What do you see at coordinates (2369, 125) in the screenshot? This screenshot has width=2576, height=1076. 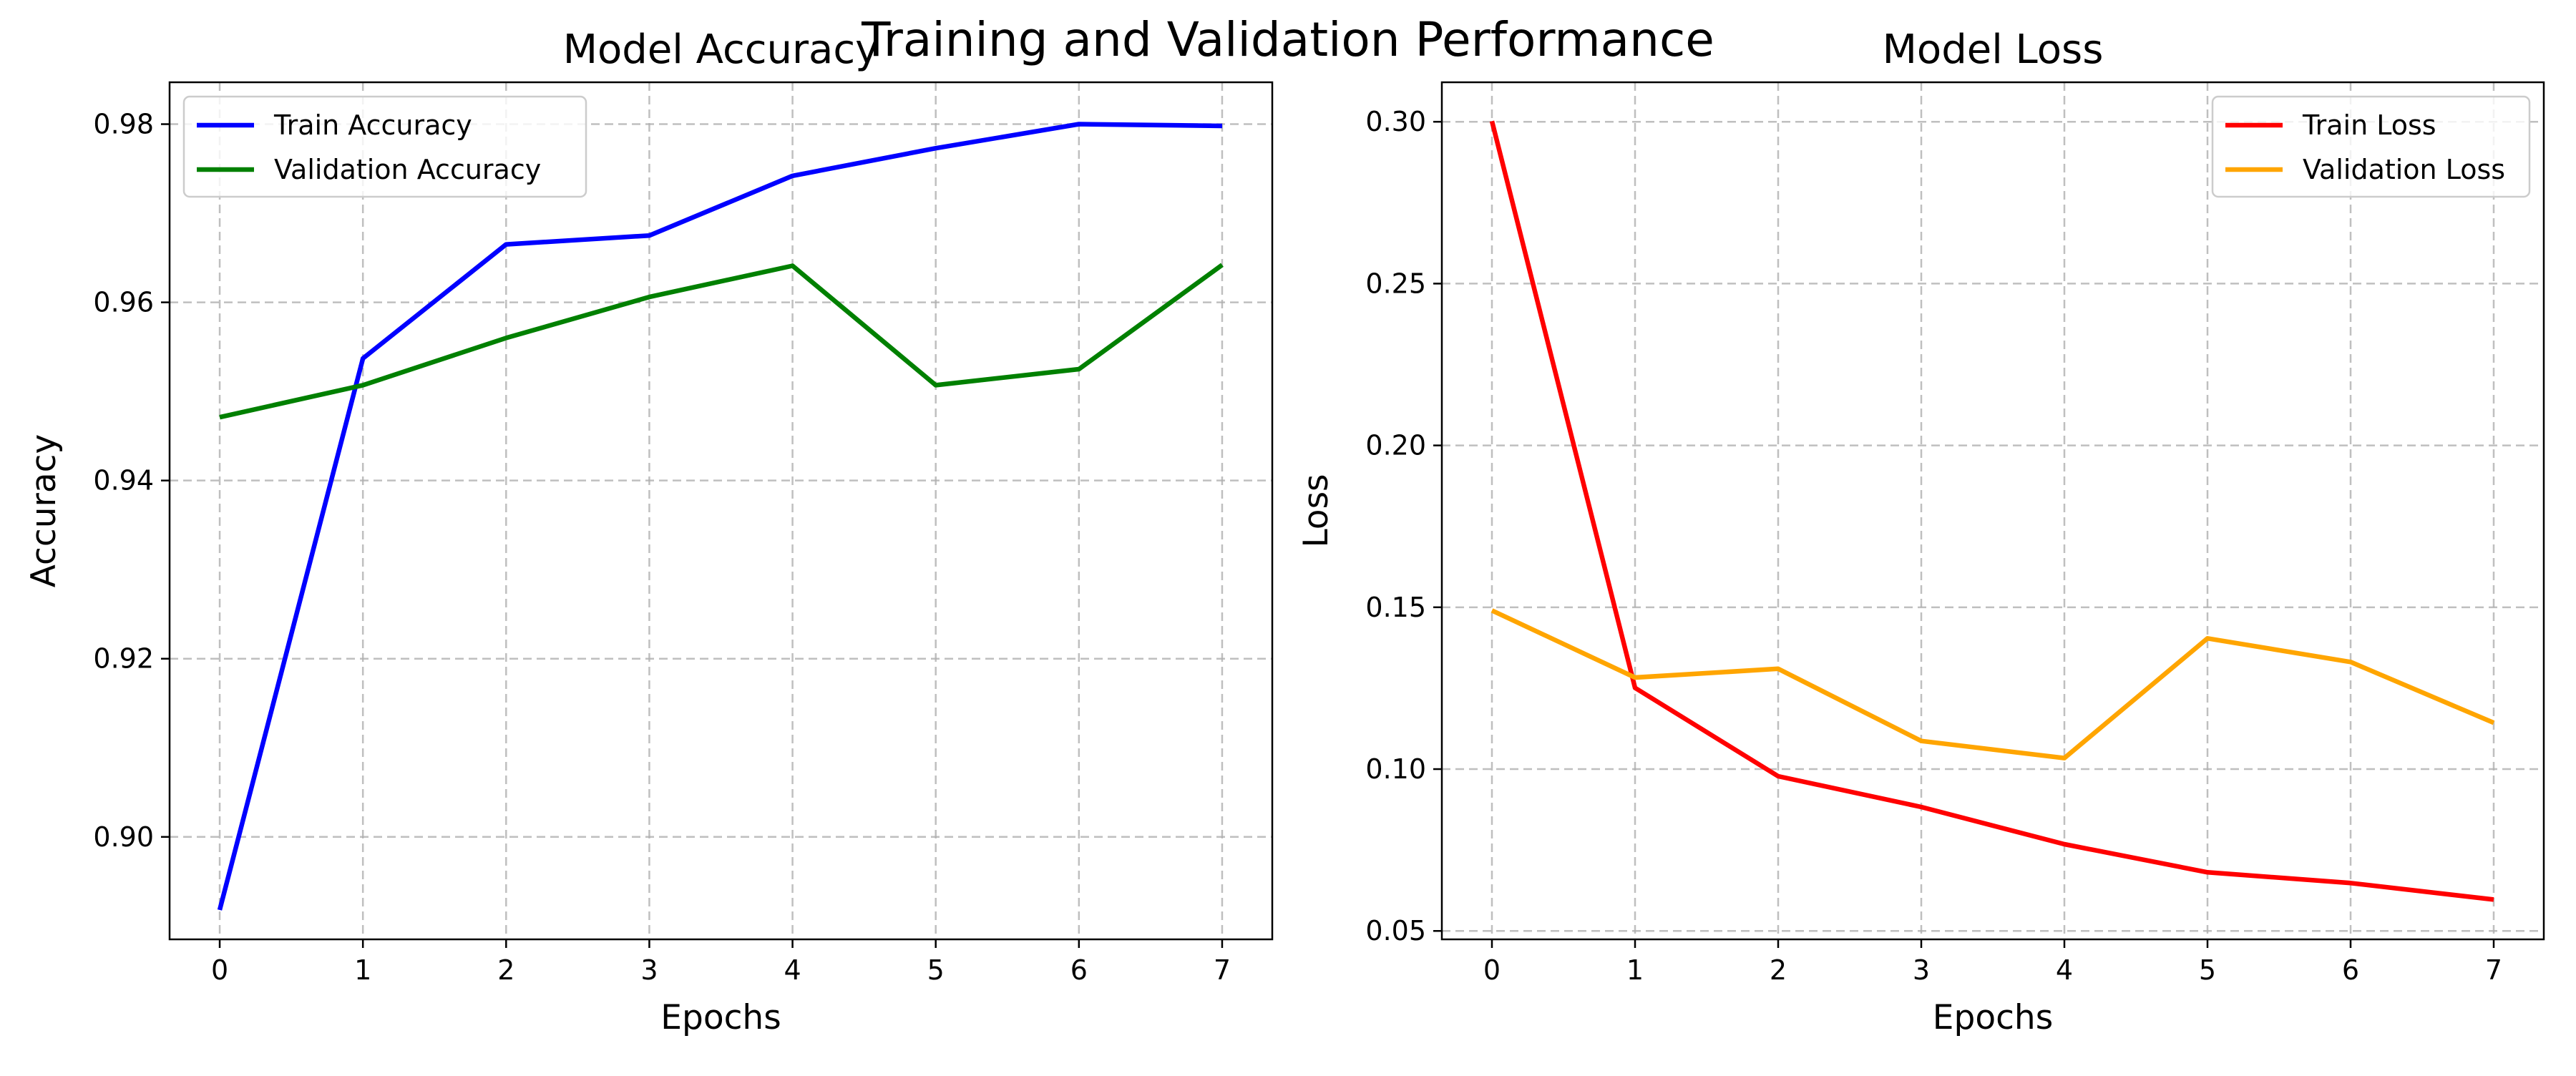 I see `legend-label-train-loss: Train Loss` at bounding box center [2369, 125].